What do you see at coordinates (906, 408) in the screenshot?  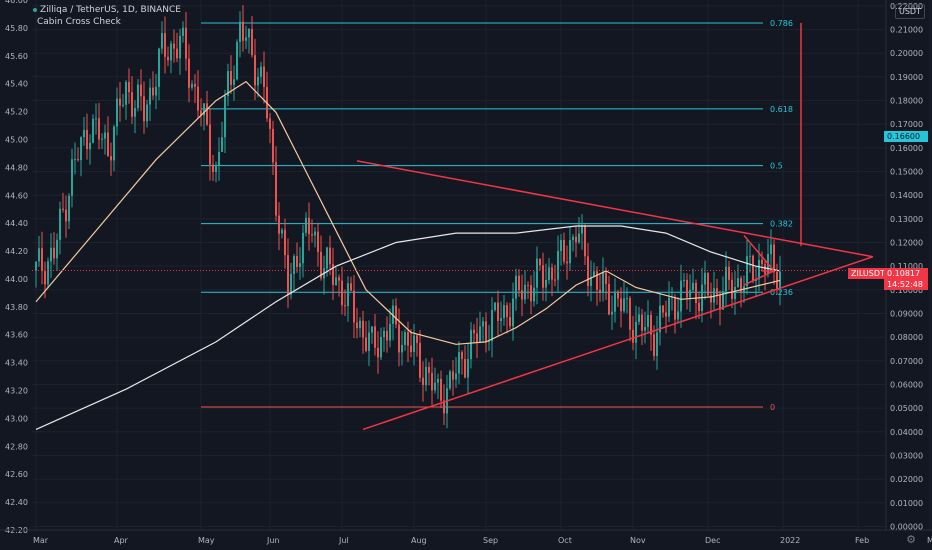 I see `right-tick-17: 0.05000` at bounding box center [906, 408].